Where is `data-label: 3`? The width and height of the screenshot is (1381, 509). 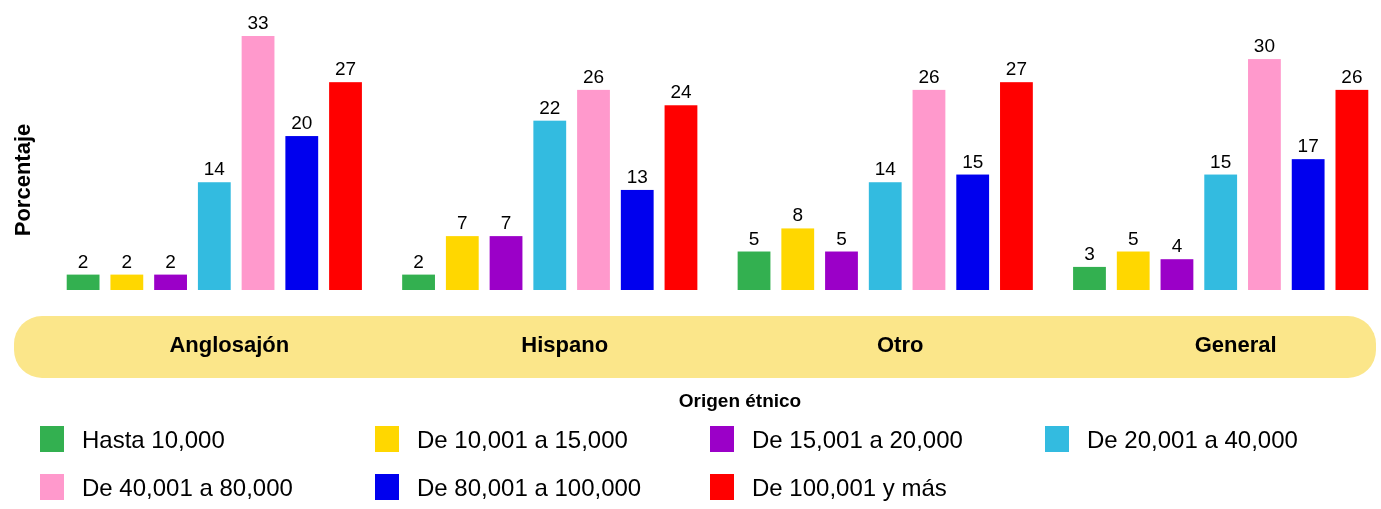
data-label: 3 is located at coordinates (1089, 253).